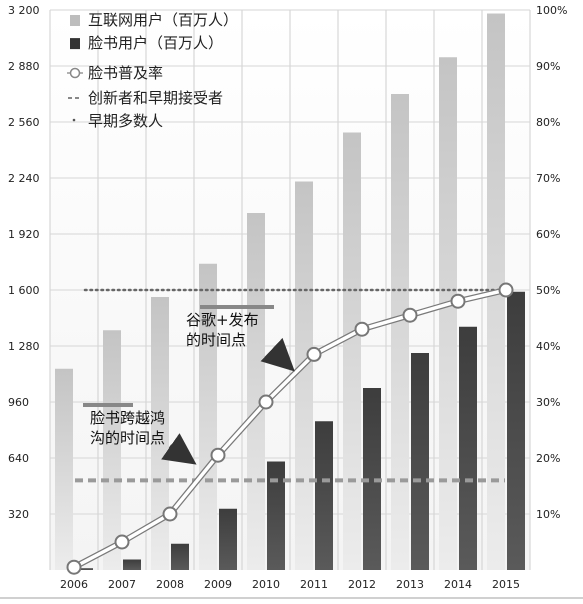  I want to click on x-tick-label: 2015, so click(506, 584).